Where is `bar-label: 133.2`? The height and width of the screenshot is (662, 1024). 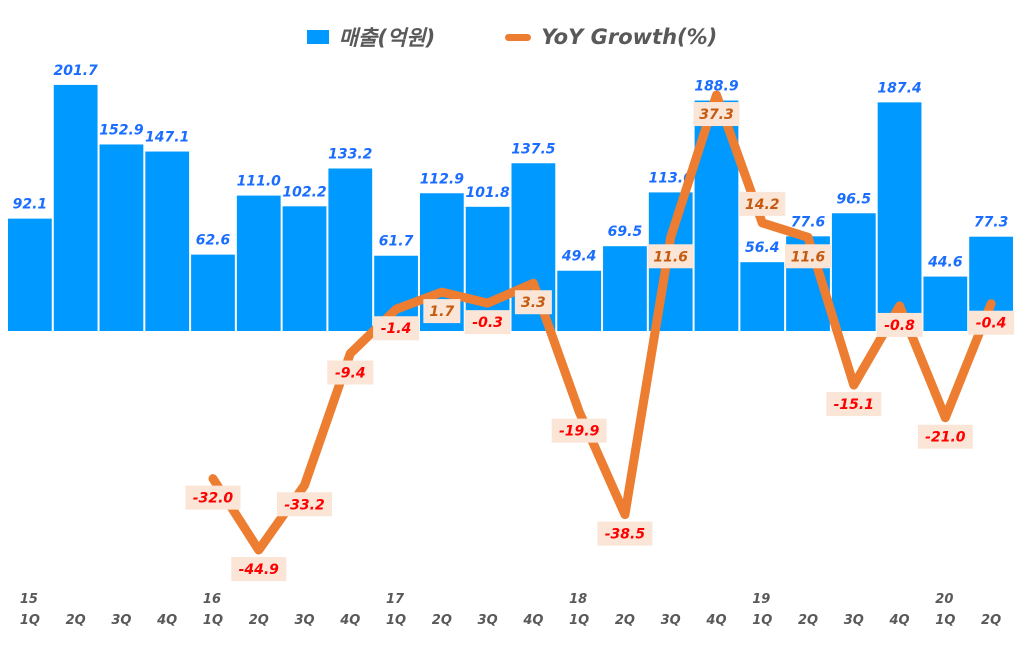
bar-label: 133.2 is located at coordinates (350, 154).